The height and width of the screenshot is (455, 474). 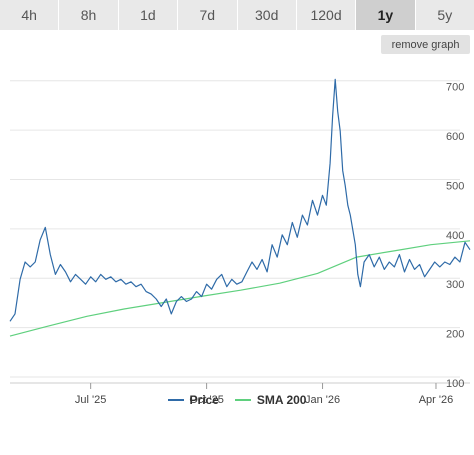 I want to click on legend-label-price: Price, so click(x=204, y=400).